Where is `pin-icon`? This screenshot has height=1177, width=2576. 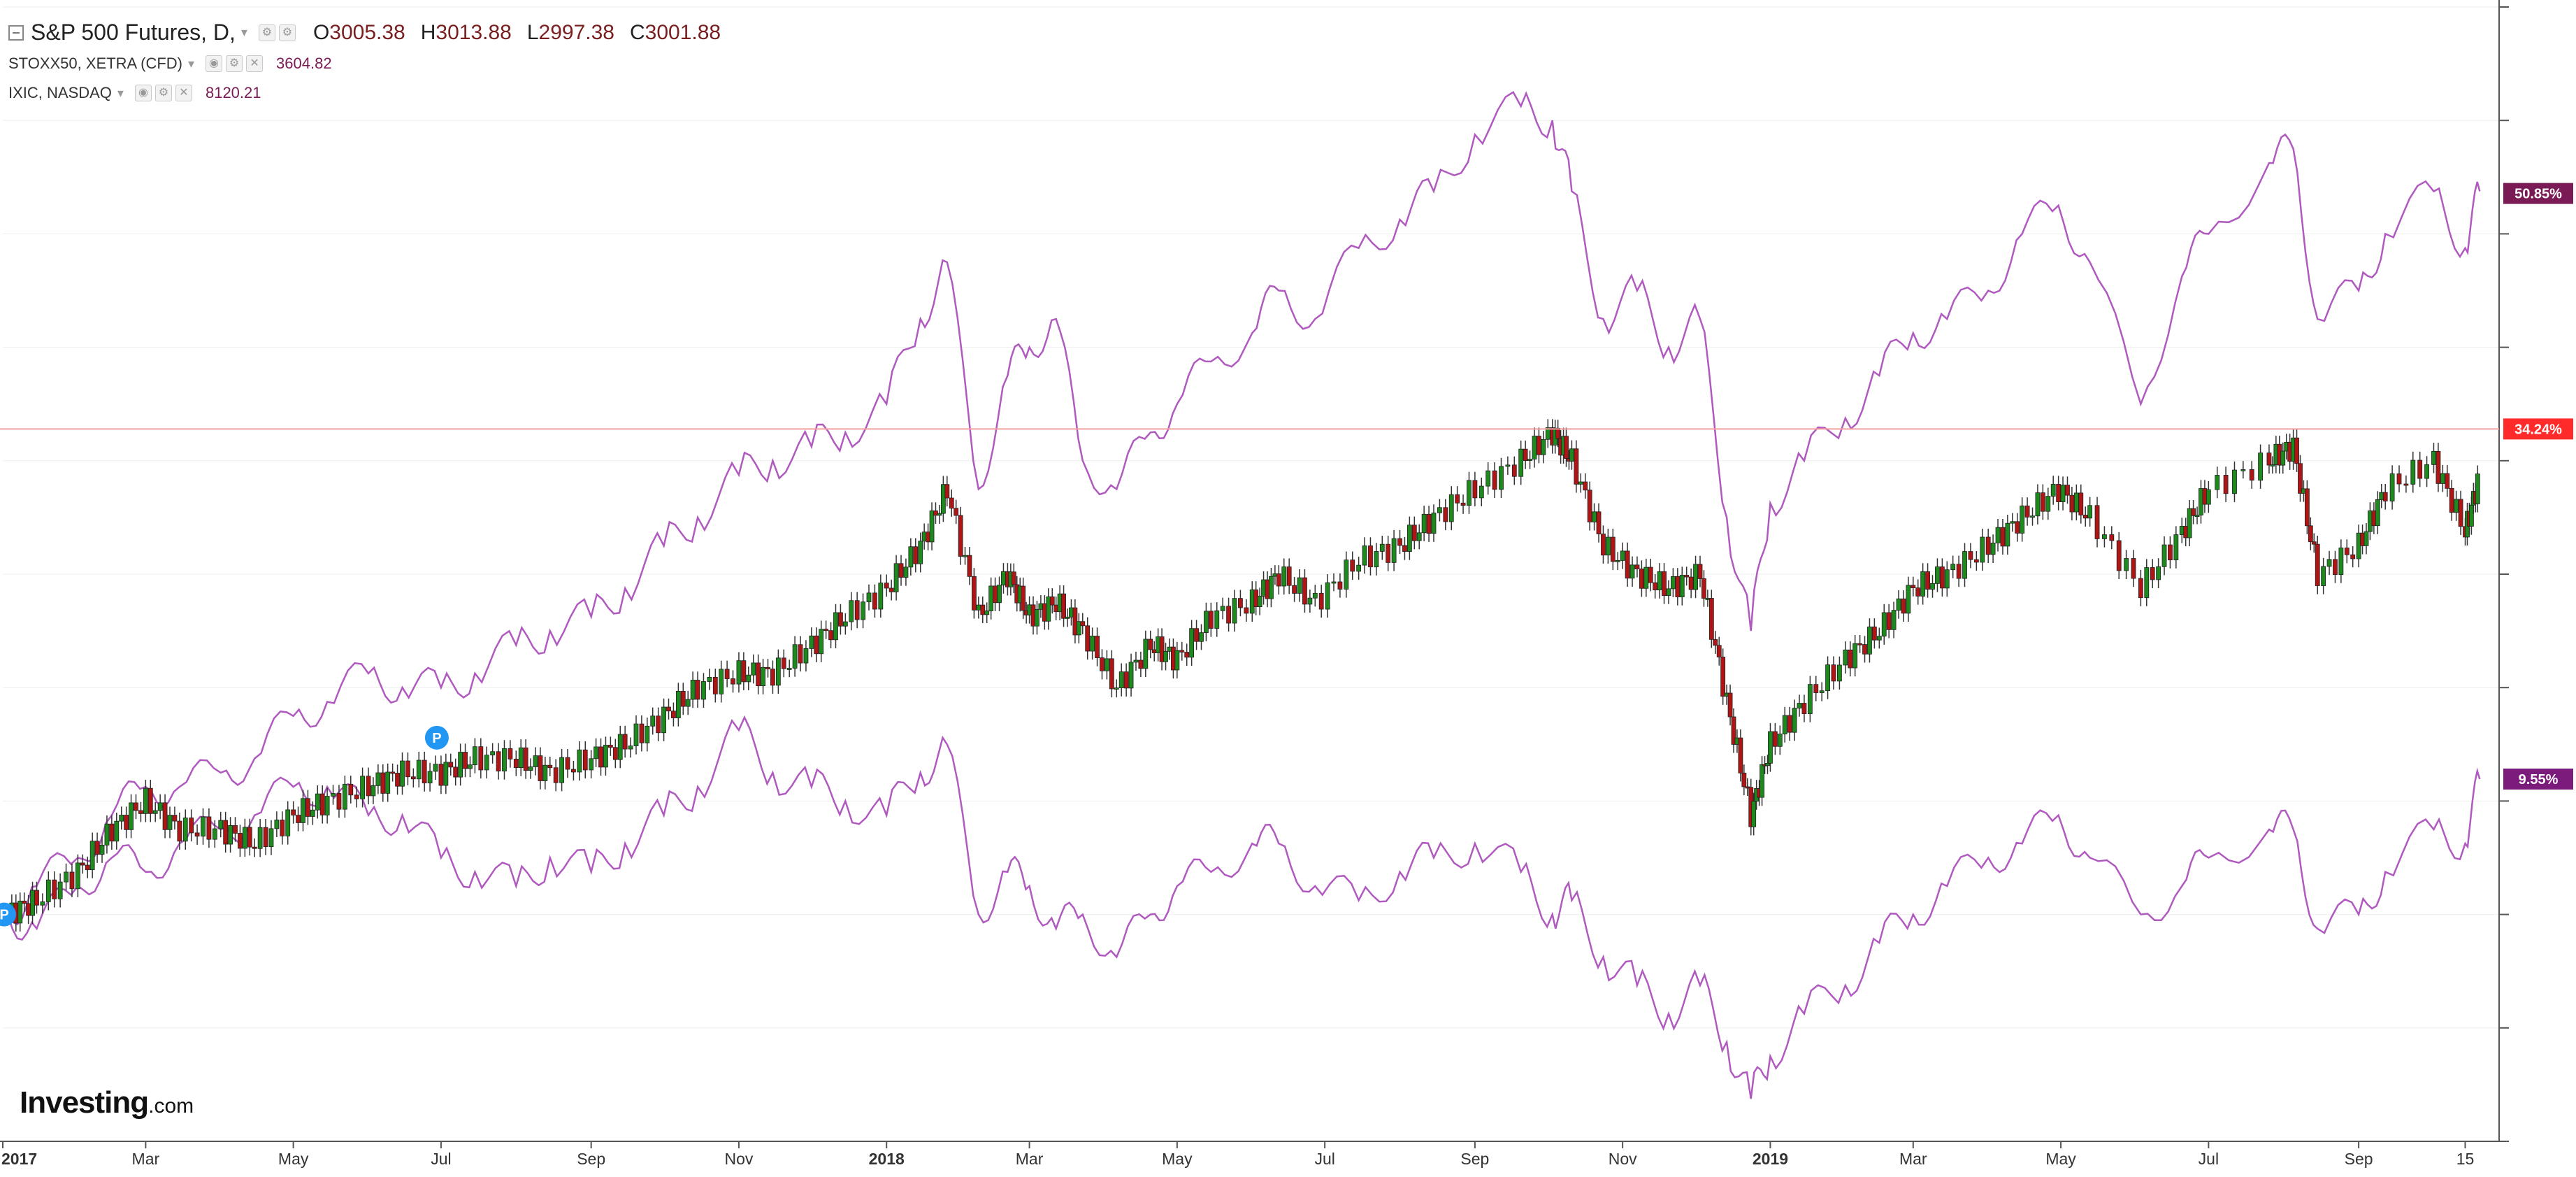 pin-icon is located at coordinates (8, 914).